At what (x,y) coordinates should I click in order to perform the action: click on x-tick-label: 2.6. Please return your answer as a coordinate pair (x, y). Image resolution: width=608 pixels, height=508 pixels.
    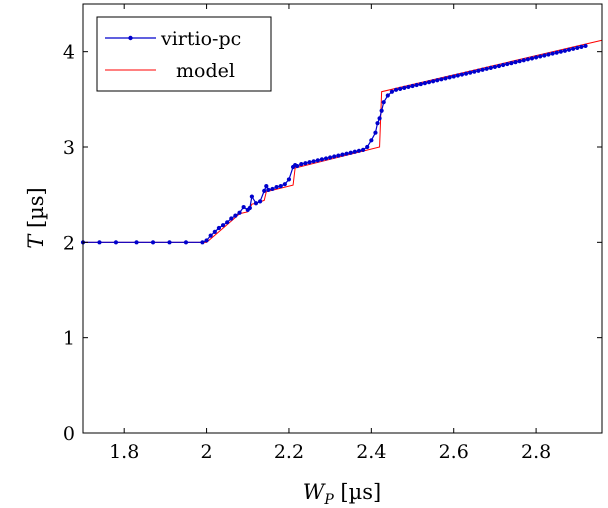
    Looking at the image, I should click on (454, 452).